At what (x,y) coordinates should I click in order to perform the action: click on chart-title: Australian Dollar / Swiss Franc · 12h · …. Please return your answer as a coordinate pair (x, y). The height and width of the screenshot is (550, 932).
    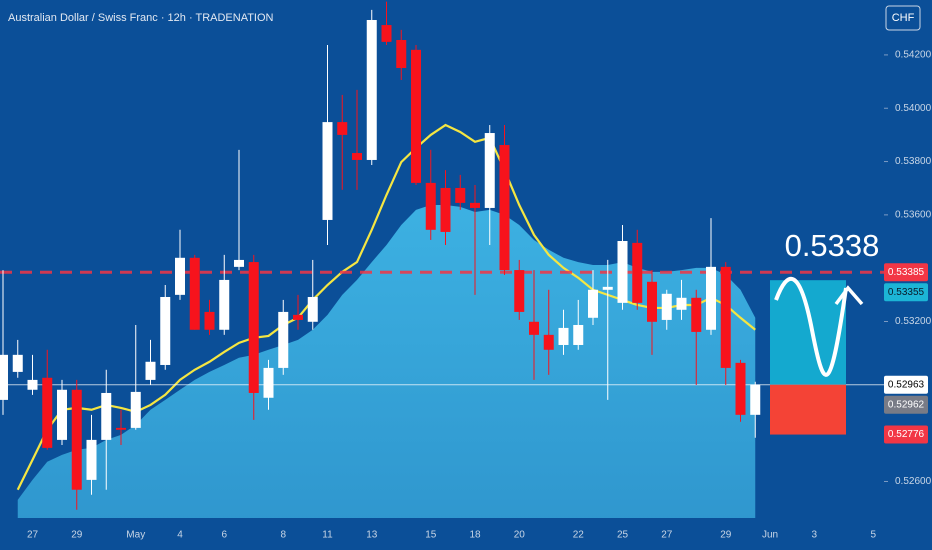
    Looking at the image, I should click on (141, 18).